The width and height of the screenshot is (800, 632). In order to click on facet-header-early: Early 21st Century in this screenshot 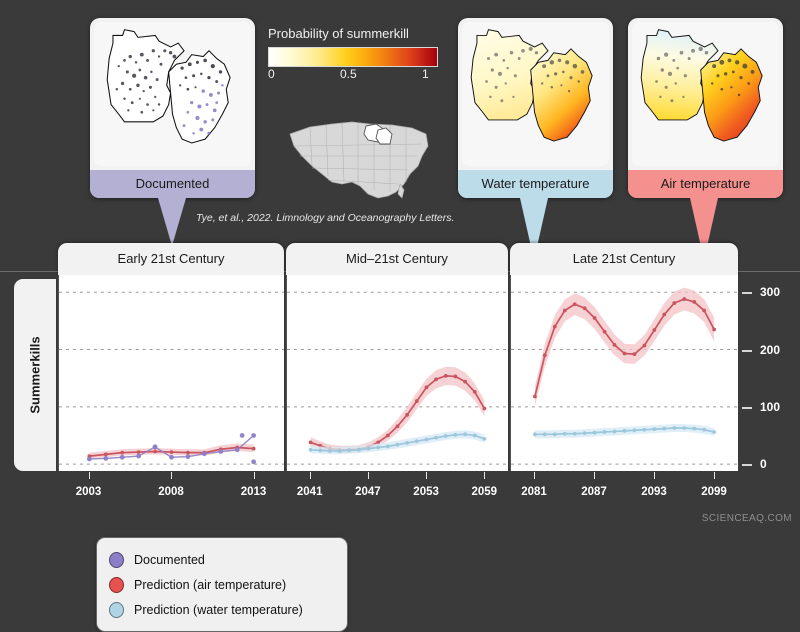, I will do `click(171, 259)`.